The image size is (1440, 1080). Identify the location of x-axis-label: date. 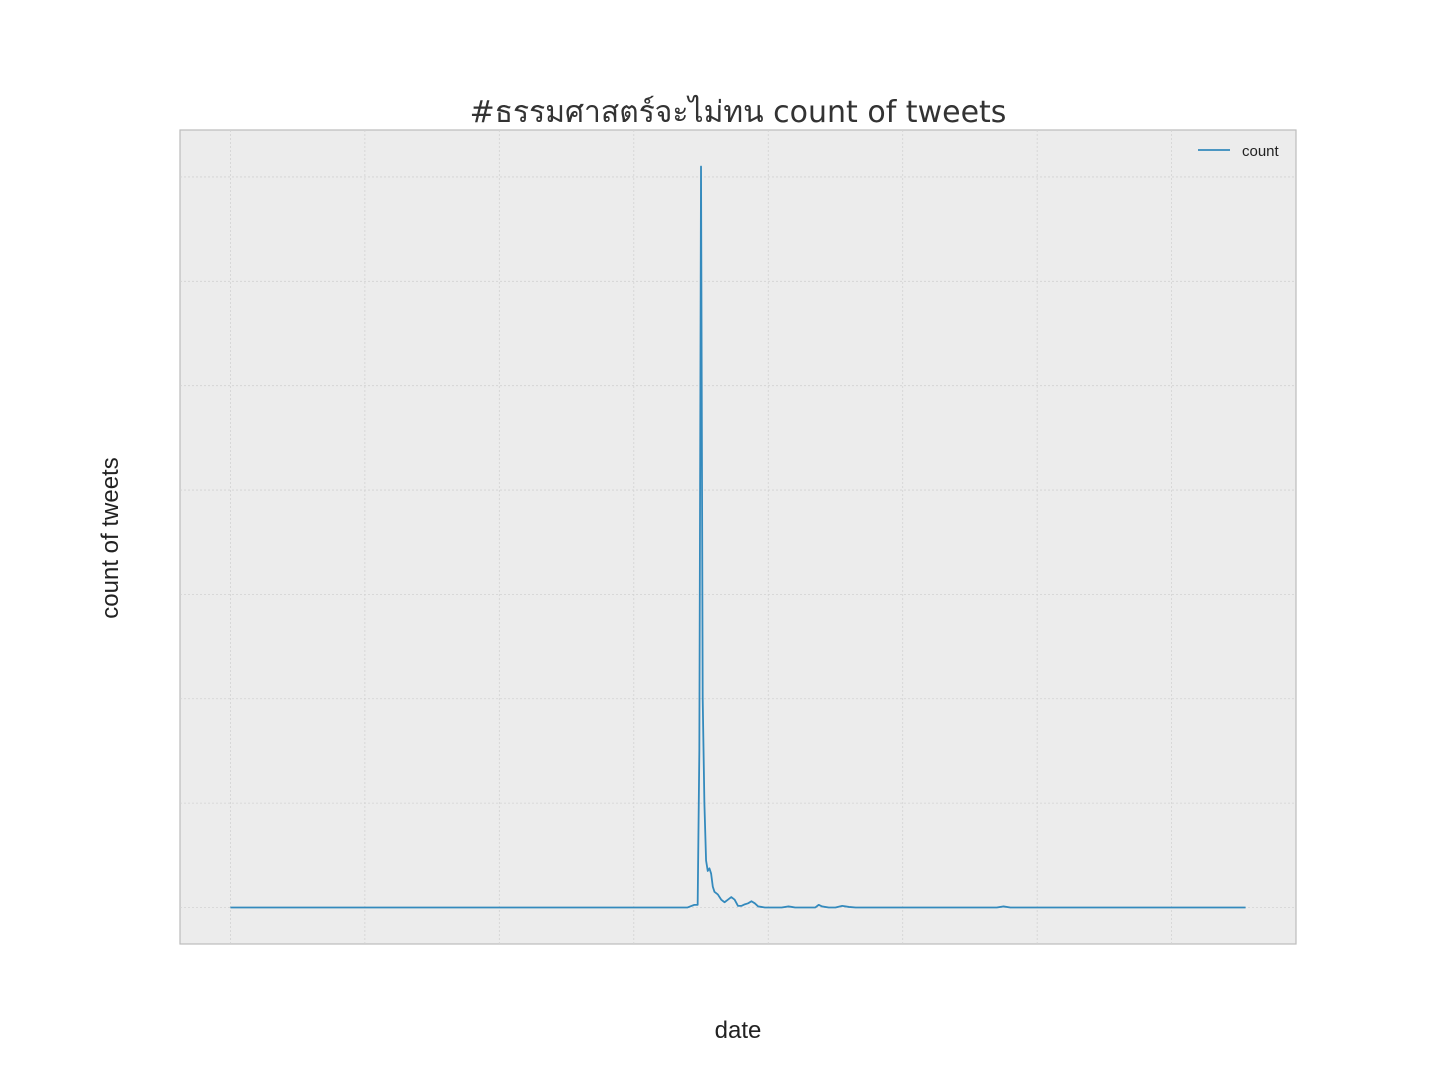
(738, 1030).